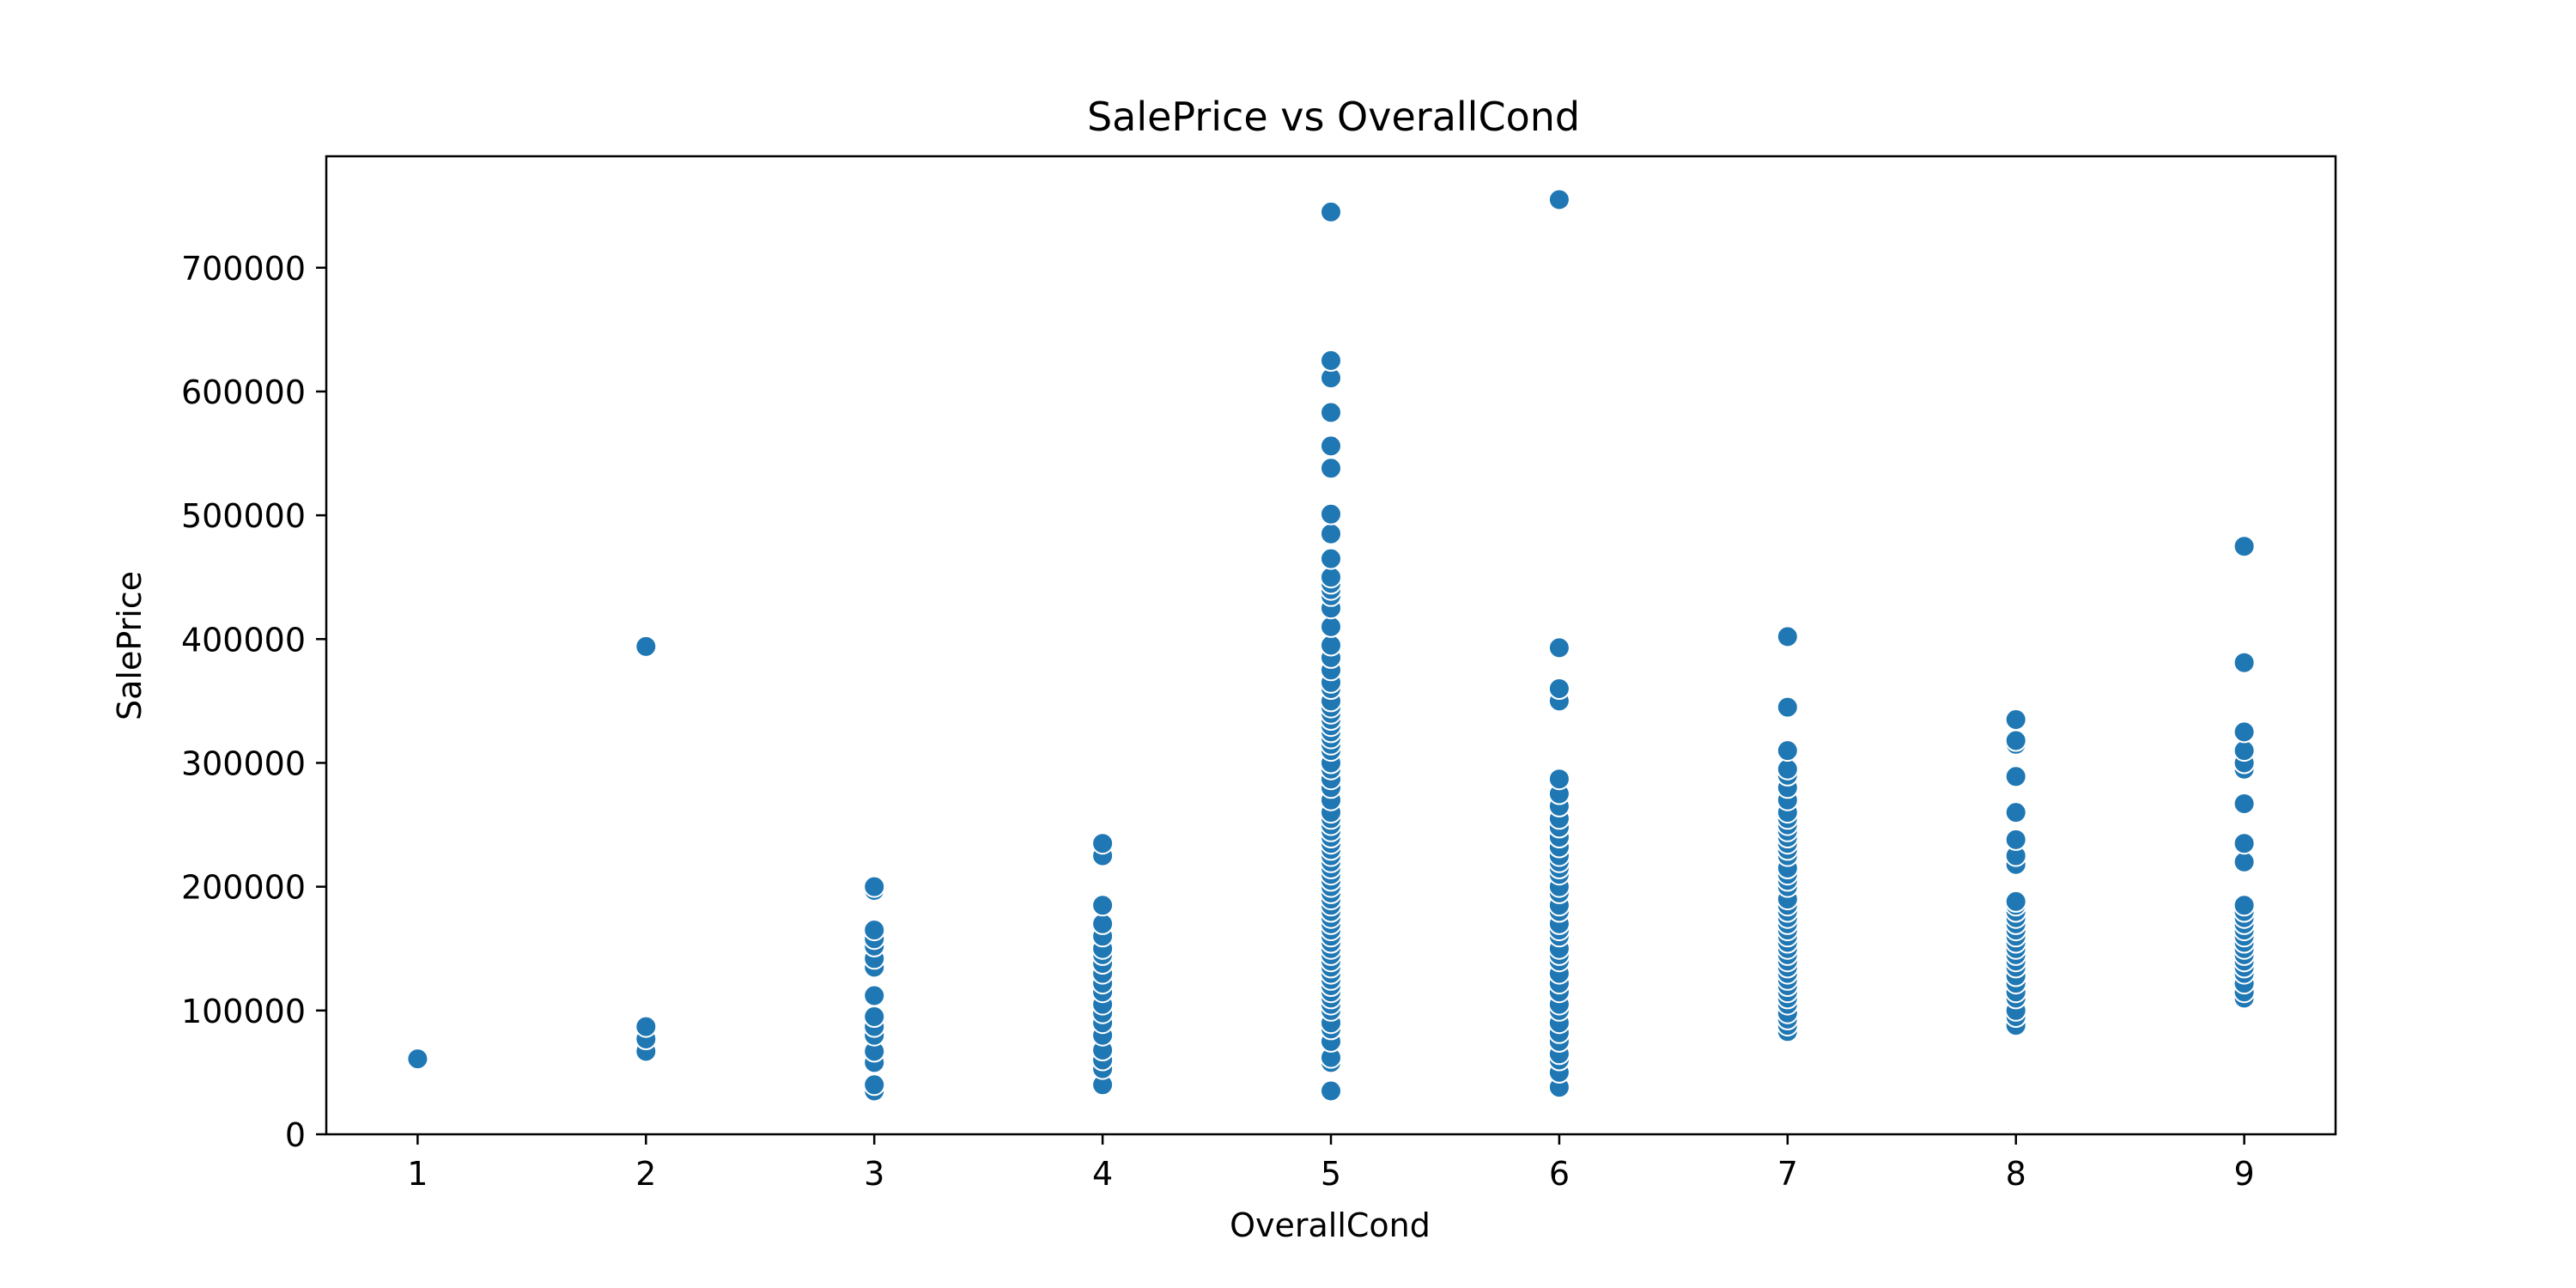  Describe the element at coordinates (243, 640) in the screenshot. I see `y-tick-label: 400000` at that location.